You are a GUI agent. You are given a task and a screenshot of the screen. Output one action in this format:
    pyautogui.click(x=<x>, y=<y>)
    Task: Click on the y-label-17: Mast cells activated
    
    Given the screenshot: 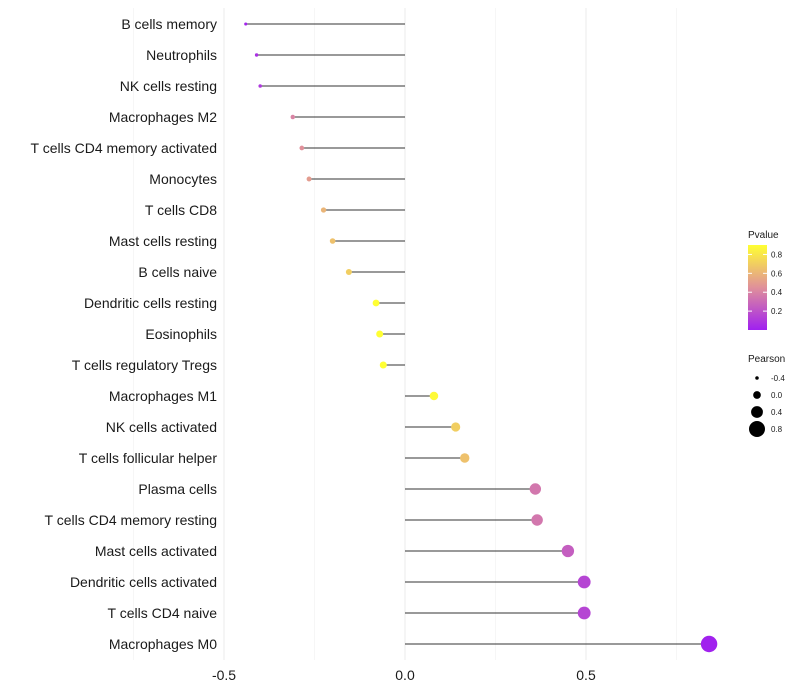 What is the action you would take?
    pyautogui.click(x=156, y=551)
    